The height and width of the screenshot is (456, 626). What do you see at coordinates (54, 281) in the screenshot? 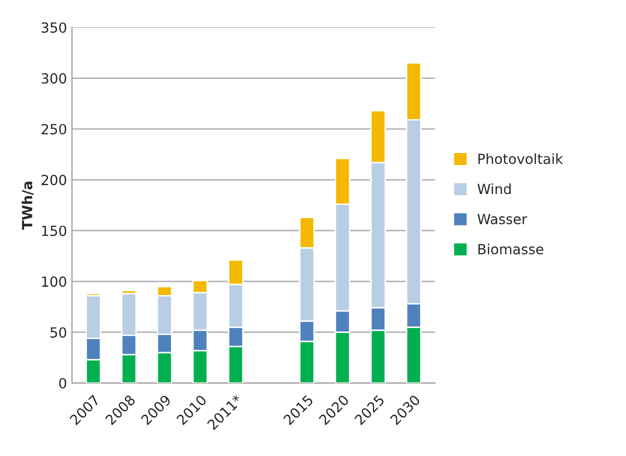
I see `y-tick-label: 100` at bounding box center [54, 281].